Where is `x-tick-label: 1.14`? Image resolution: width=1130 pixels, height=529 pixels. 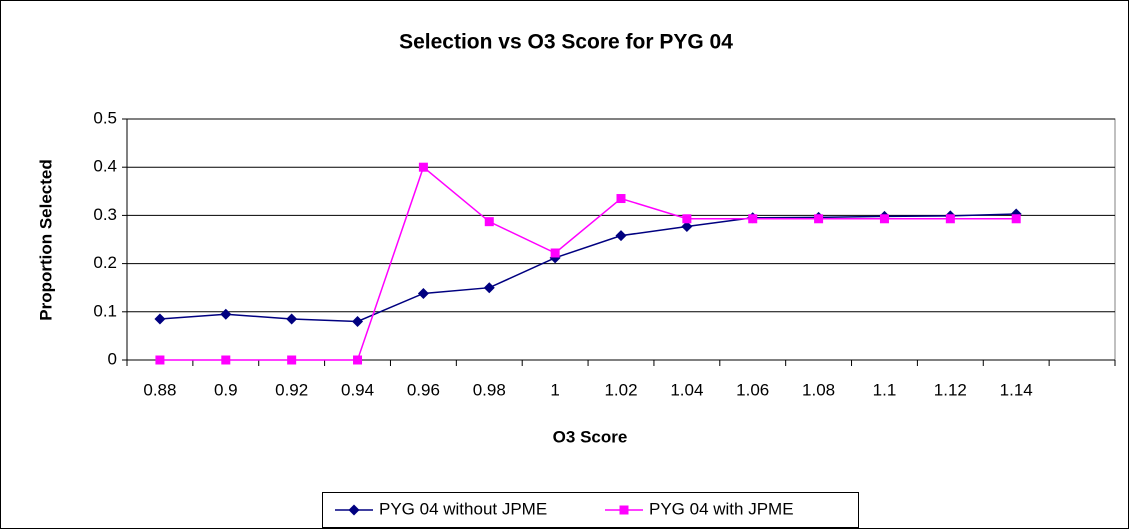
x-tick-label: 1.14 is located at coordinates (1016, 389).